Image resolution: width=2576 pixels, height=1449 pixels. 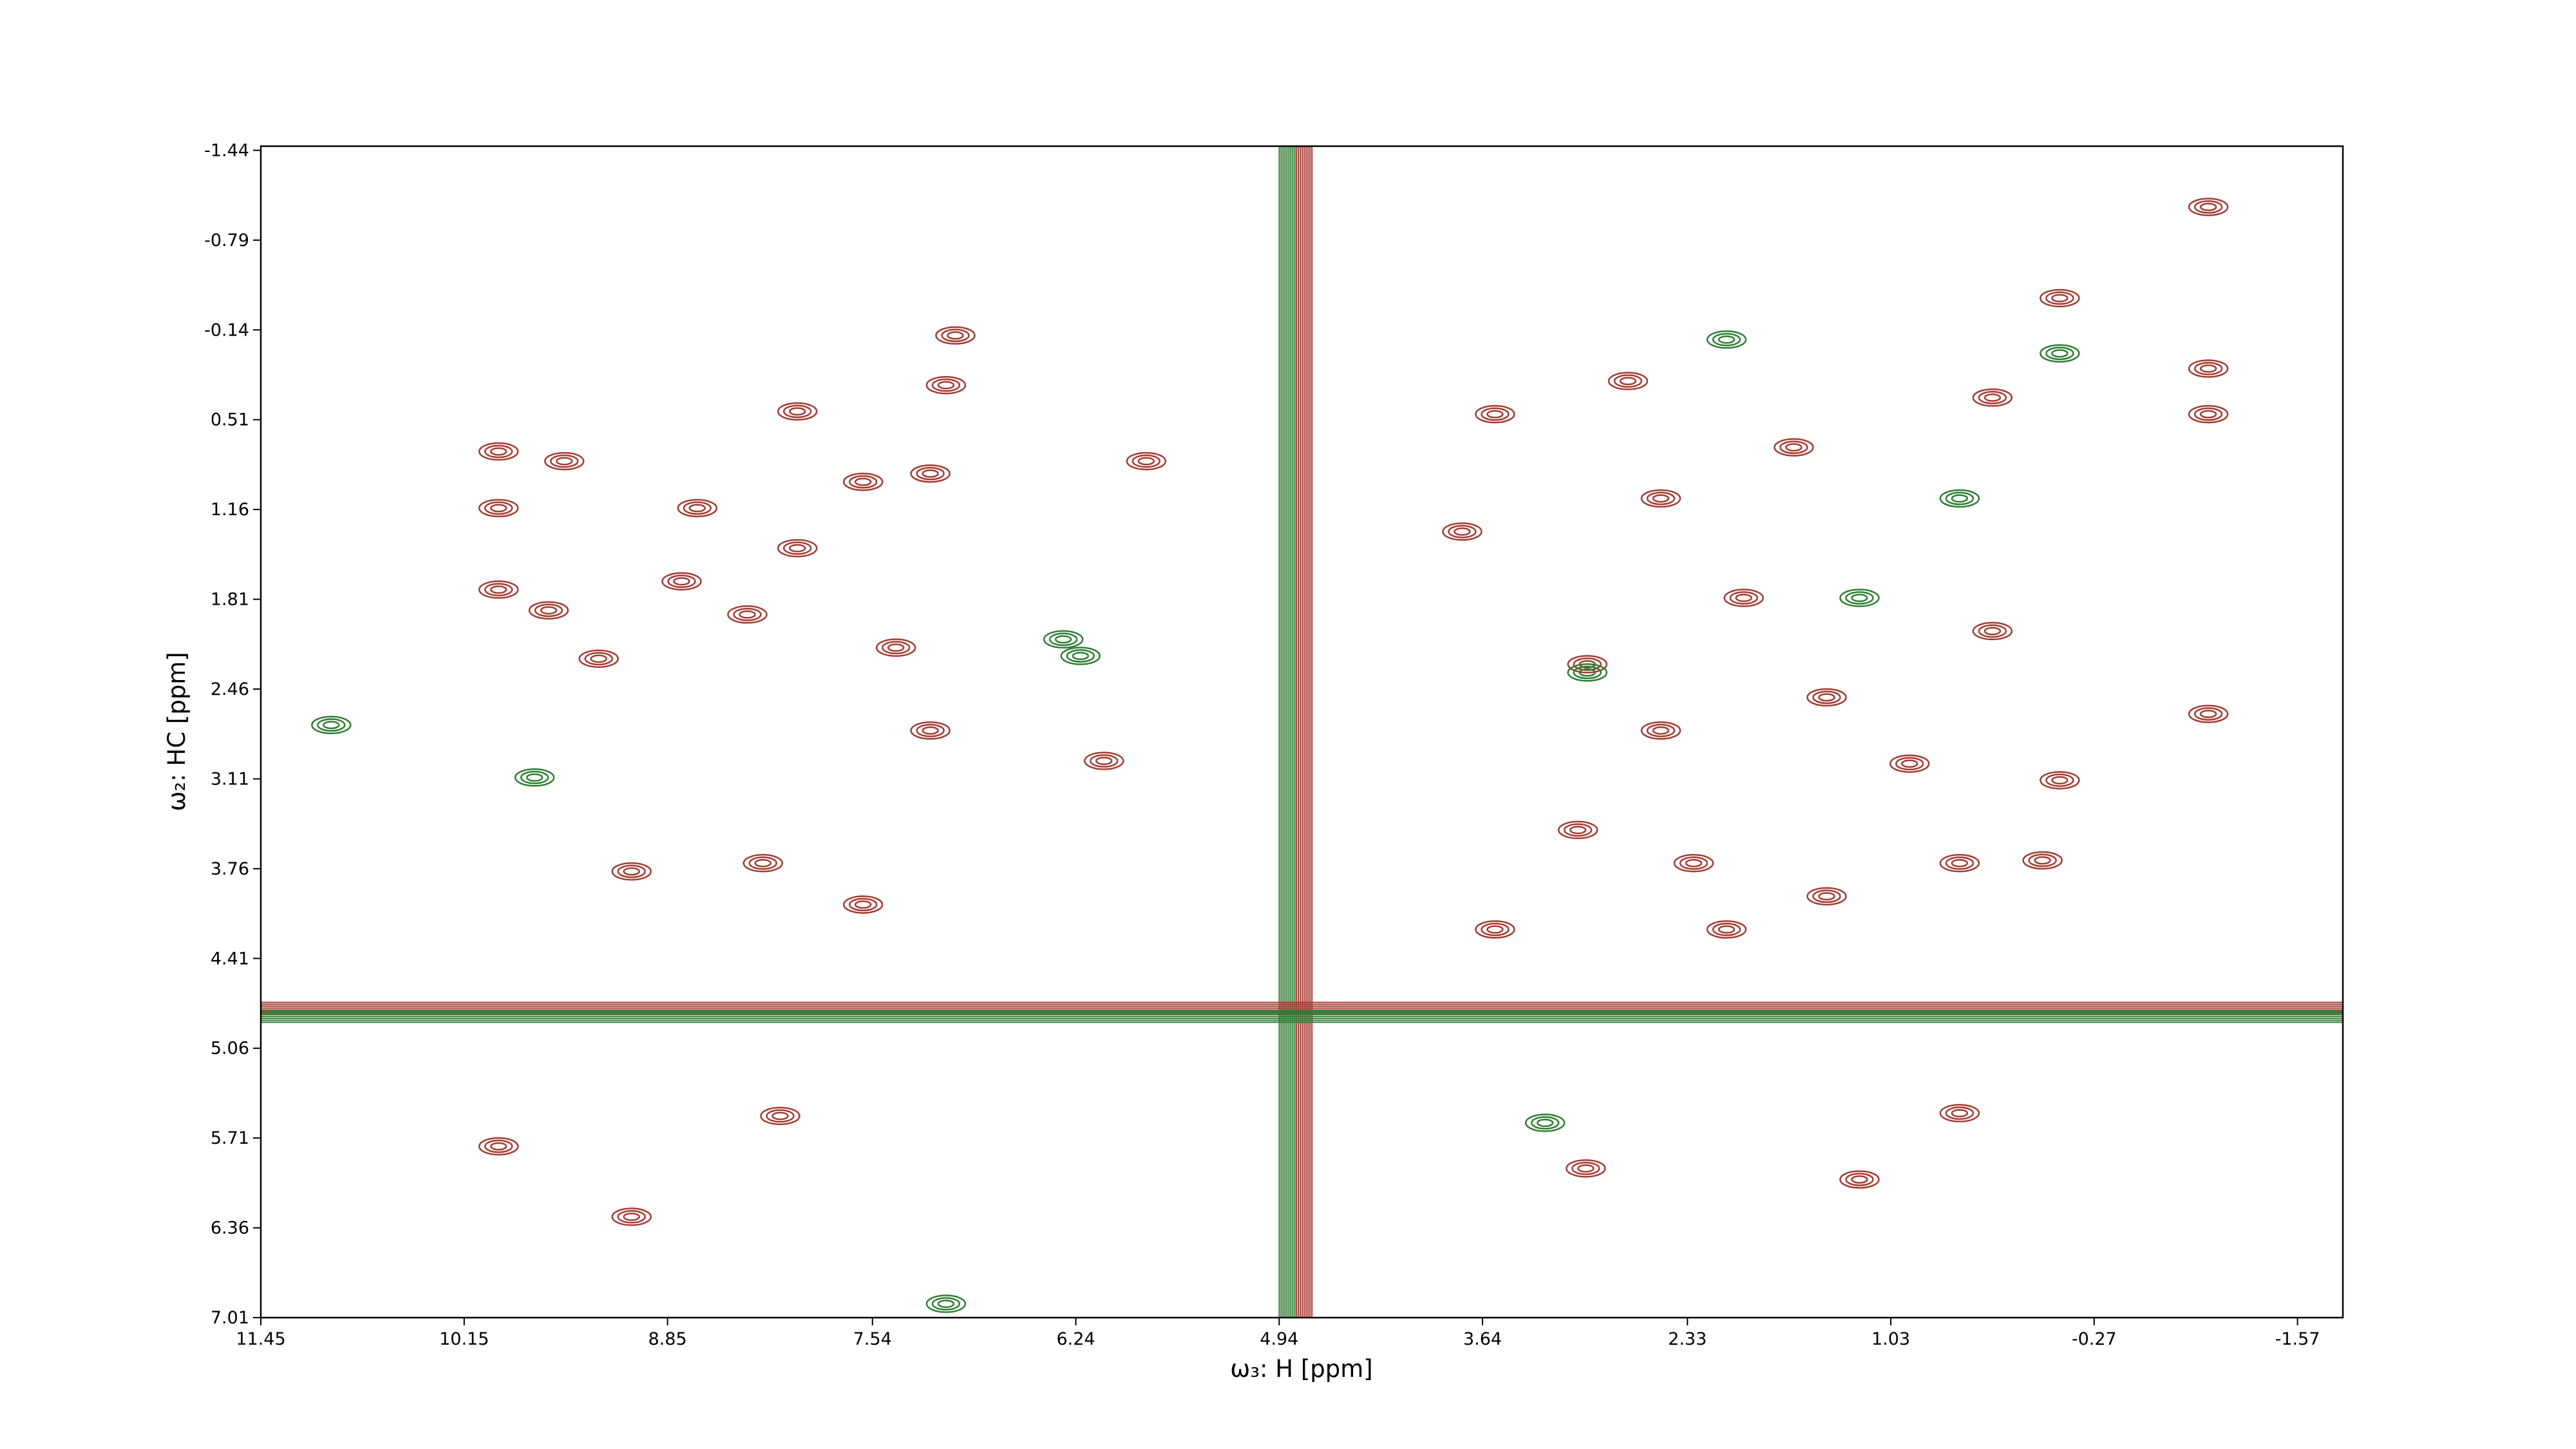 I want to click on y-tick-label: 2.46, so click(x=230, y=689).